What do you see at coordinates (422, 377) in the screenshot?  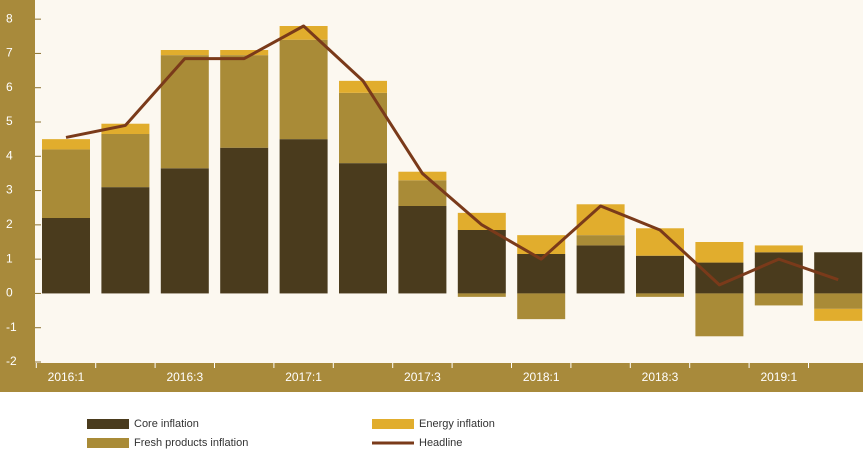 I see `x-tick-label: 2017:3` at bounding box center [422, 377].